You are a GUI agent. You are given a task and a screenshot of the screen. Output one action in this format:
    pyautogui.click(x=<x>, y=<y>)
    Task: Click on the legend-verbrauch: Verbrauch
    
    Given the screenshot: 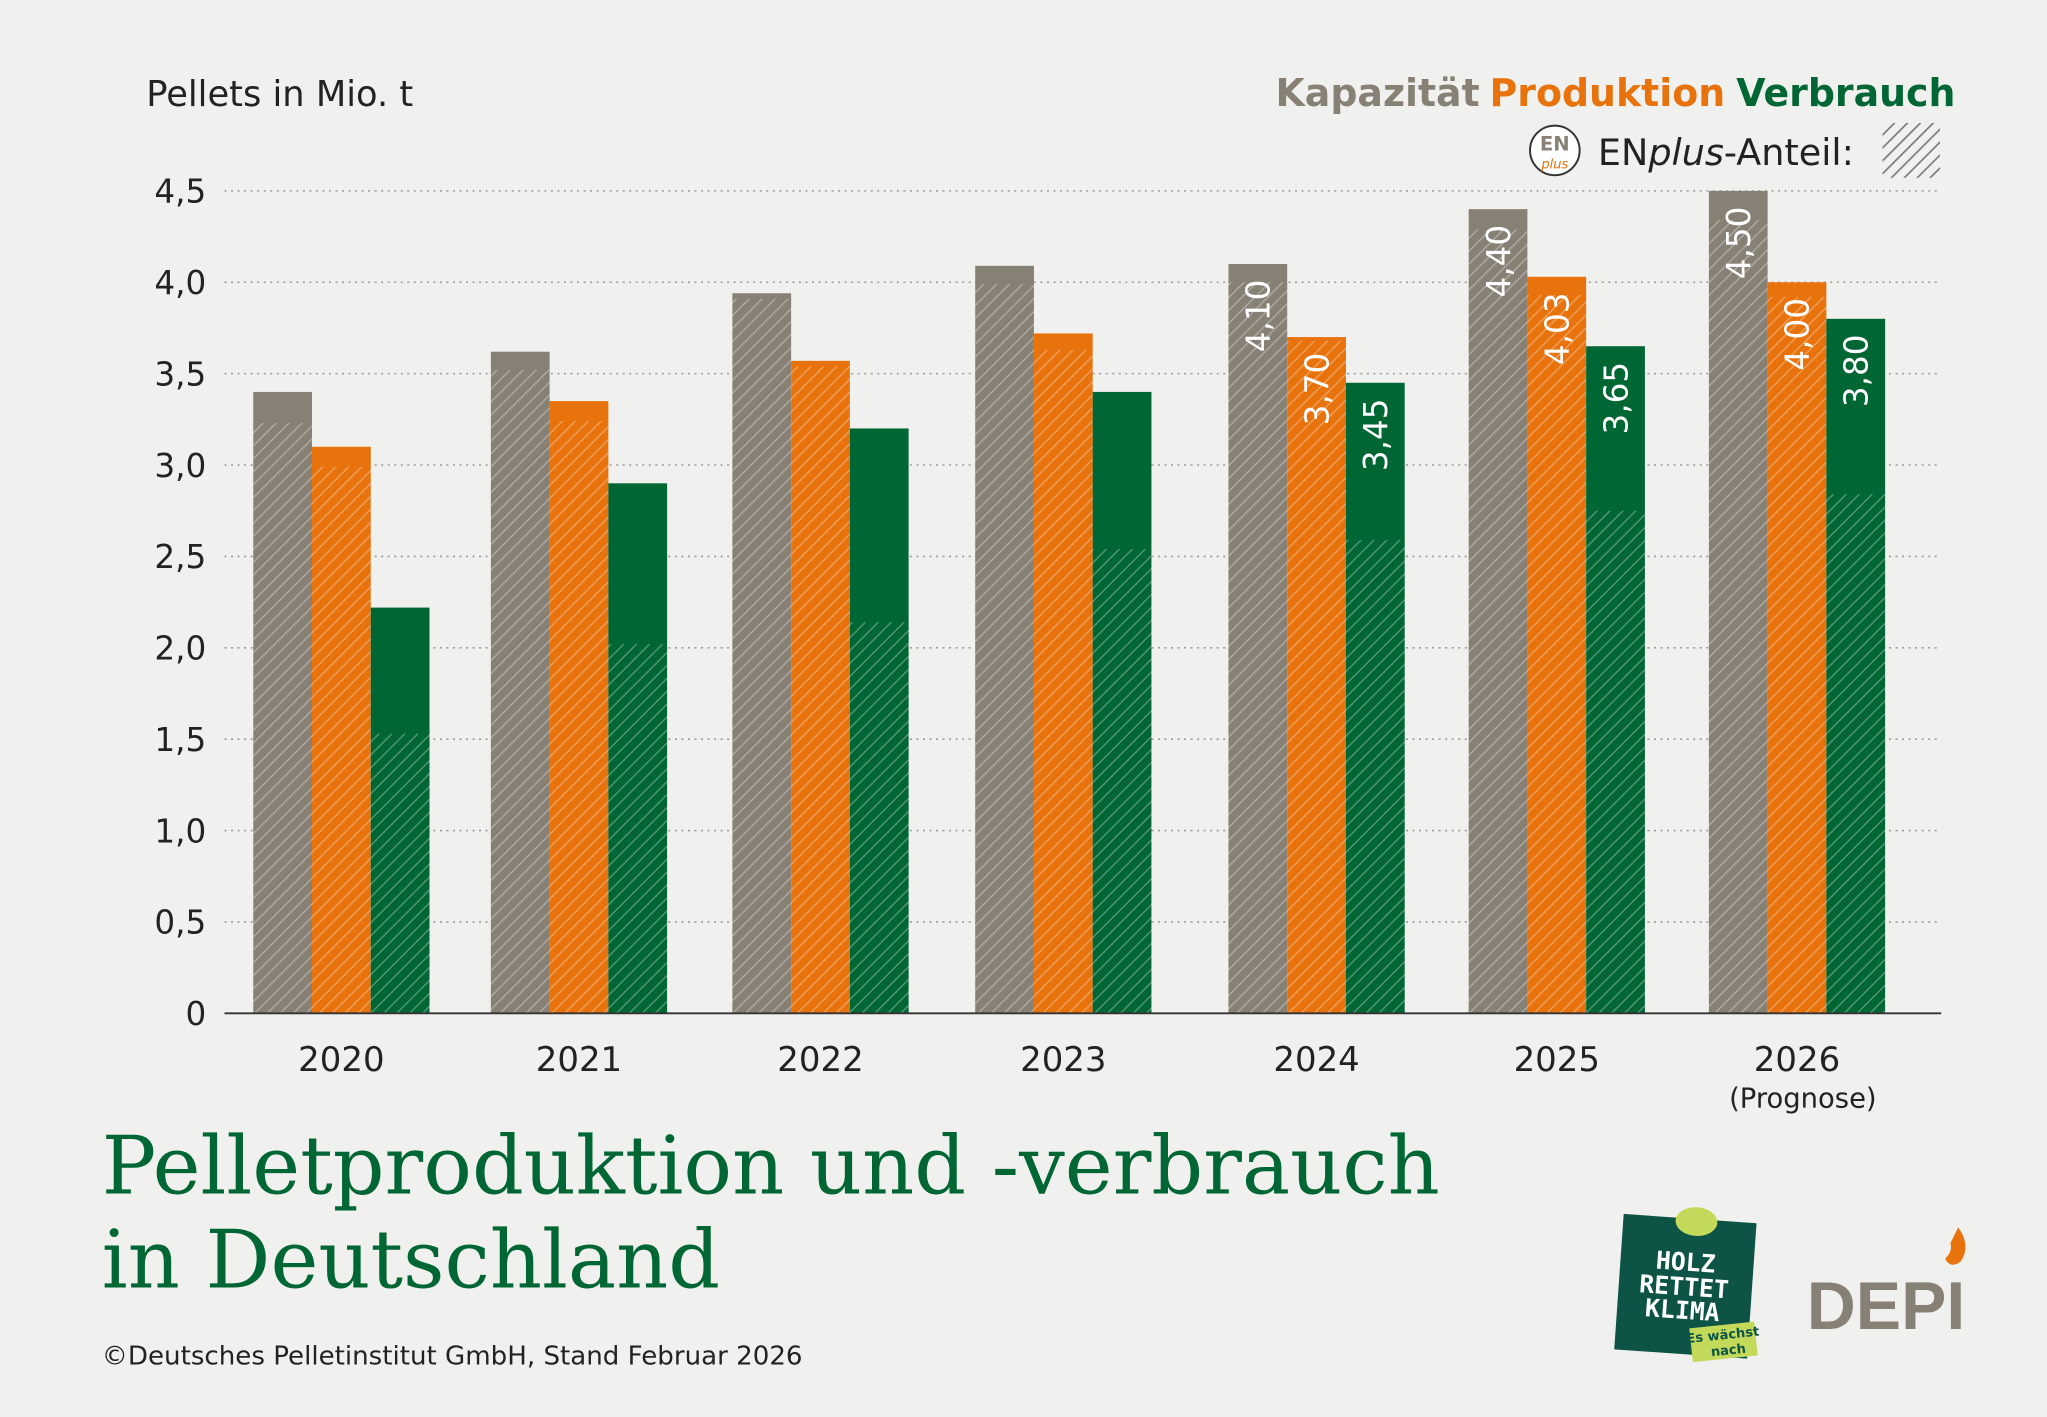 What is the action you would take?
    pyautogui.click(x=1845, y=93)
    